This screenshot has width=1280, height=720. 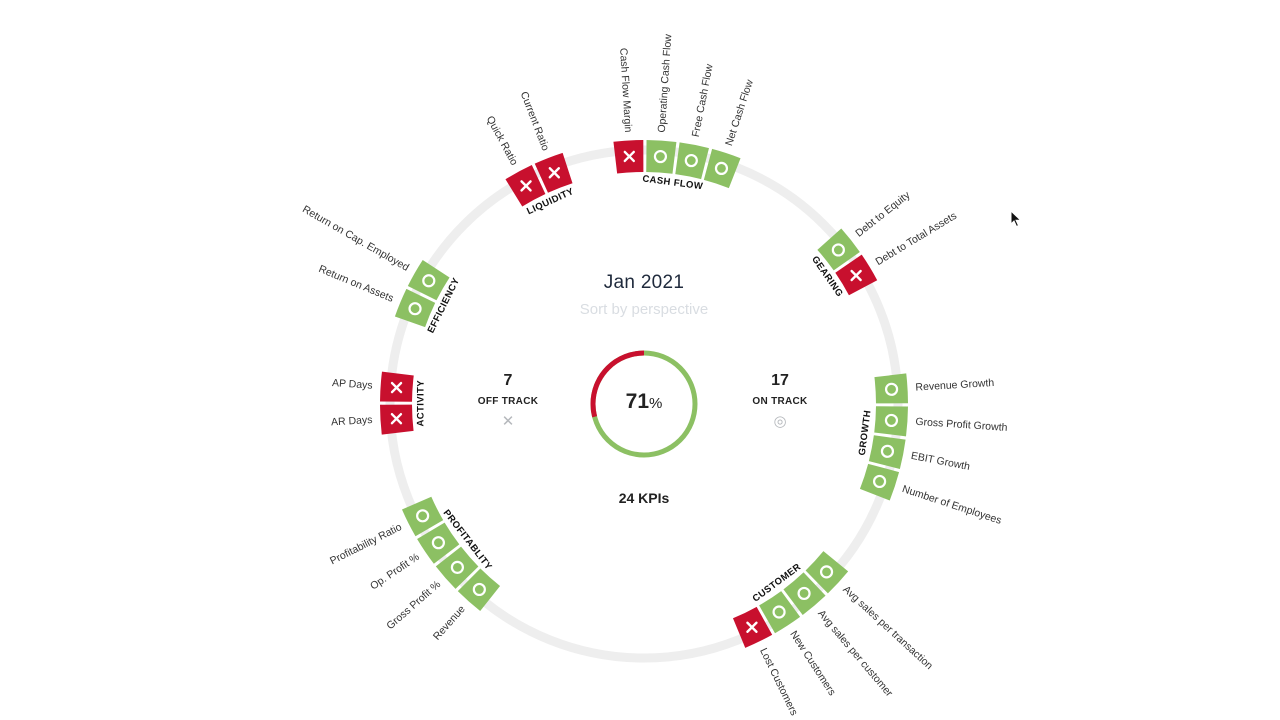 I want to click on kpi-label: Current Ratio, so click(x=535, y=121).